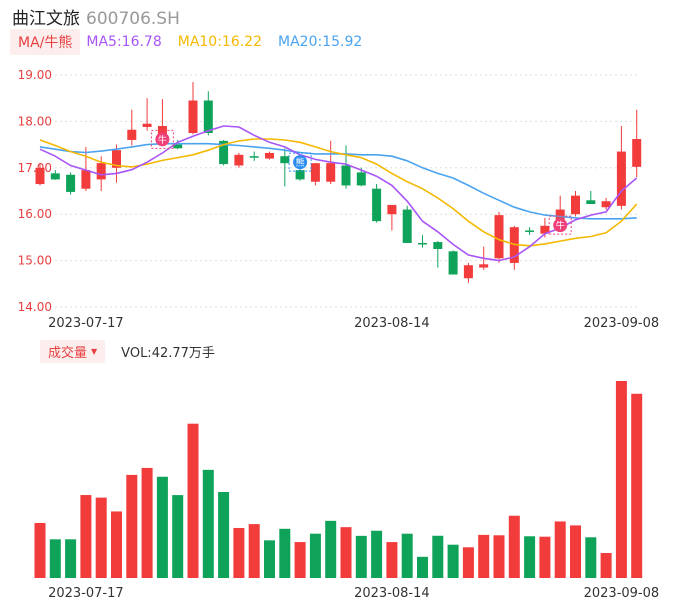 Image resolution: width=686 pixels, height=606 pixels. Describe the element at coordinates (320, 42) in the screenshot. I see `ma20-label: MA20:15.92` at that location.